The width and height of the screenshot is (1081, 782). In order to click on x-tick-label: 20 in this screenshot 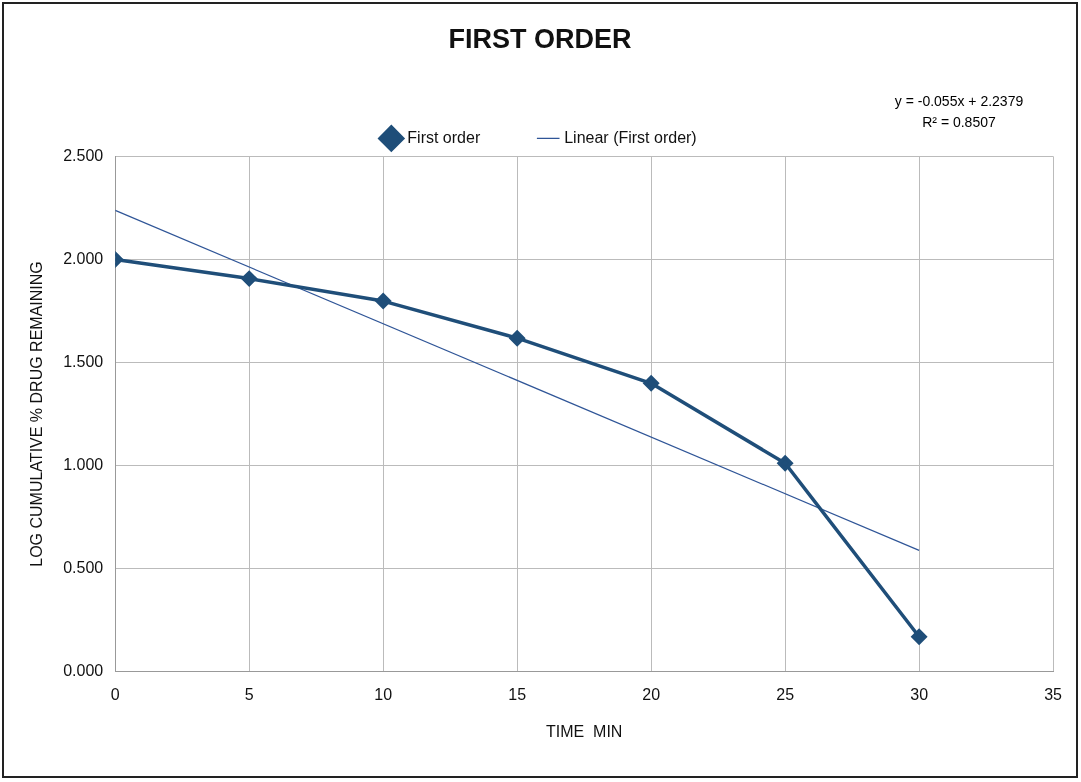, I will do `click(651, 694)`.